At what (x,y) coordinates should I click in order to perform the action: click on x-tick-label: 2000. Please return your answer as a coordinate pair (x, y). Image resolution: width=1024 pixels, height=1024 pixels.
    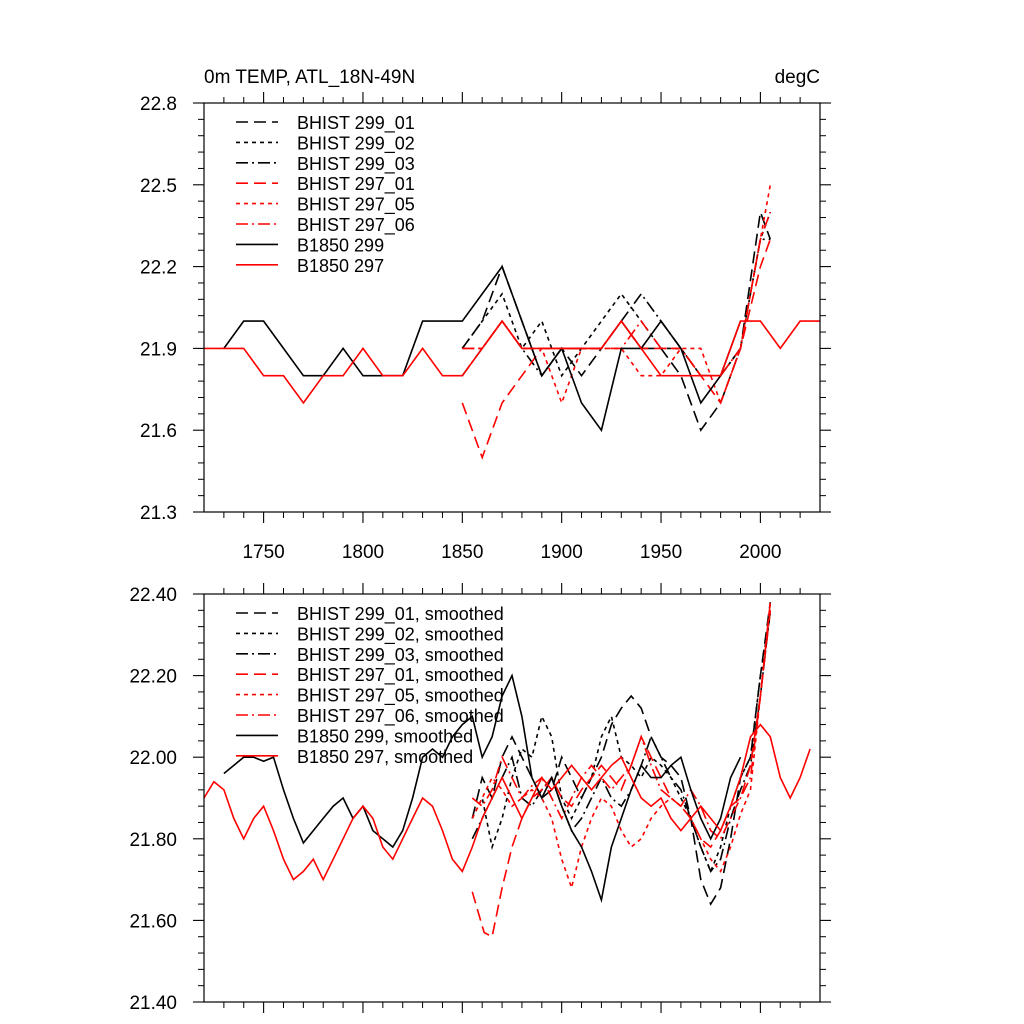
    Looking at the image, I should click on (760, 552).